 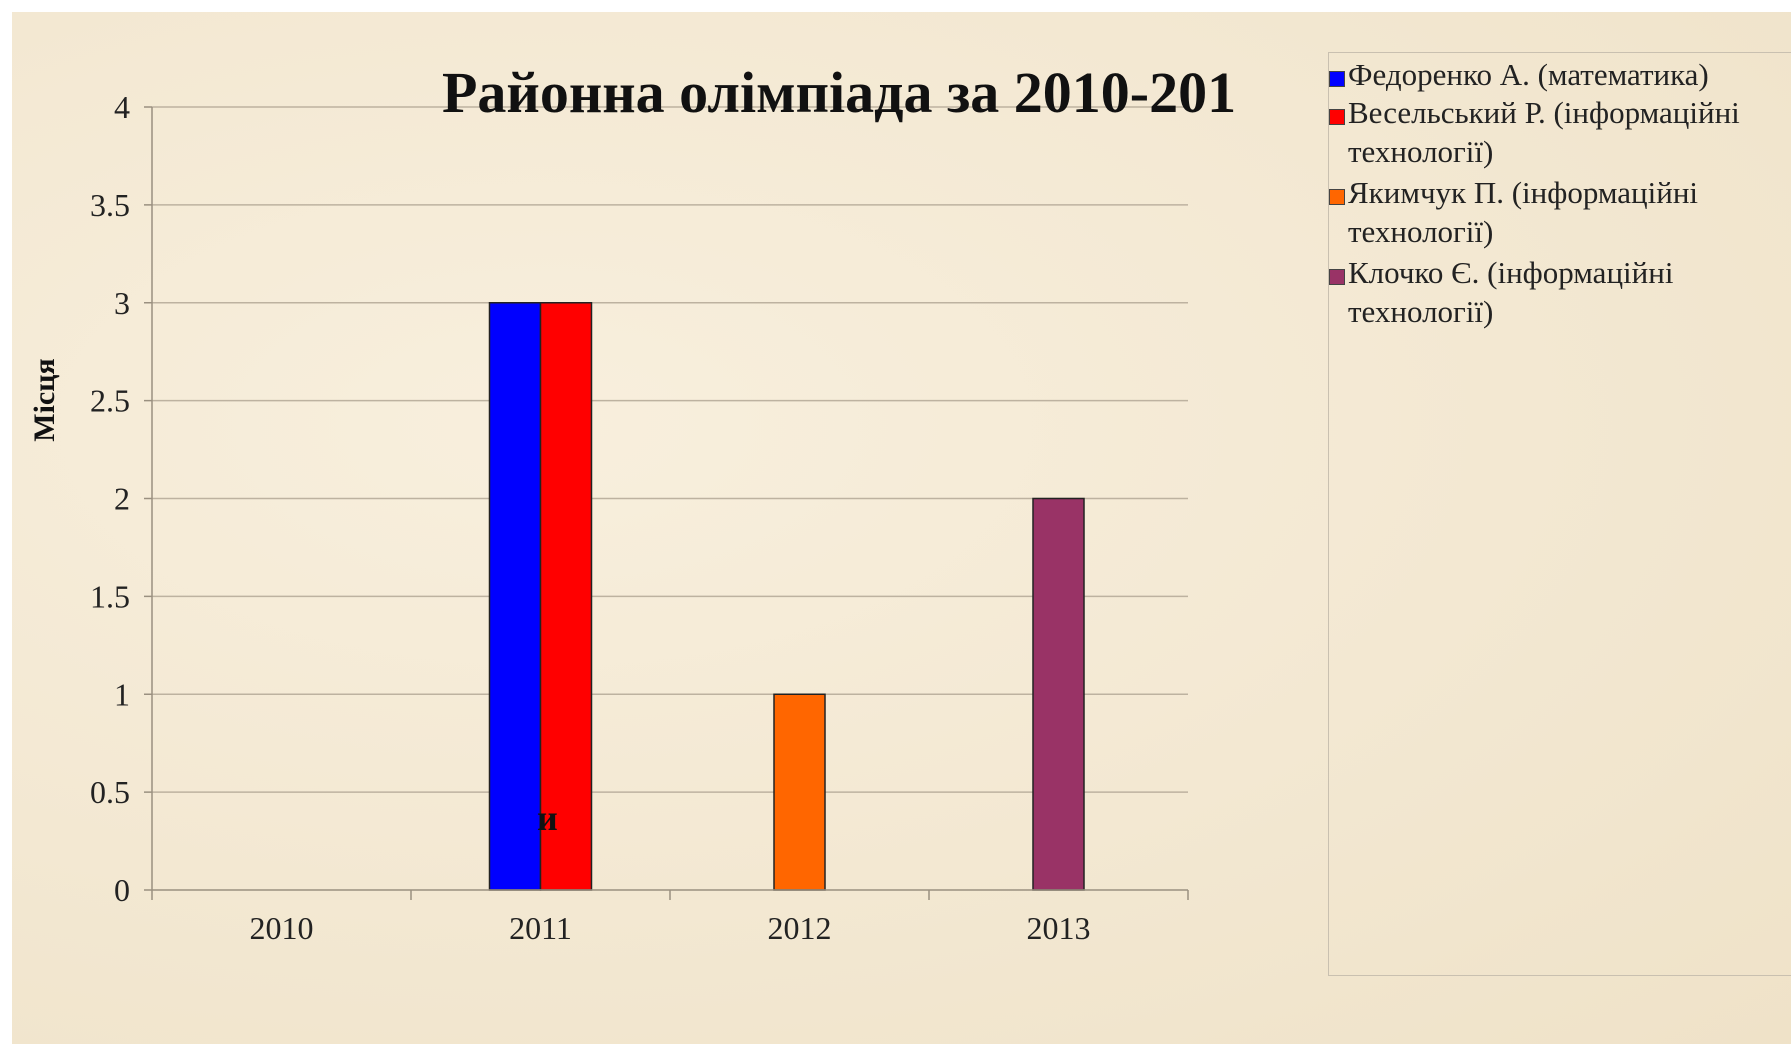 What do you see at coordinates (110, 596) in the screenshot?
I see `y-tick-label: 1.5` at bounding box center [110, 596].